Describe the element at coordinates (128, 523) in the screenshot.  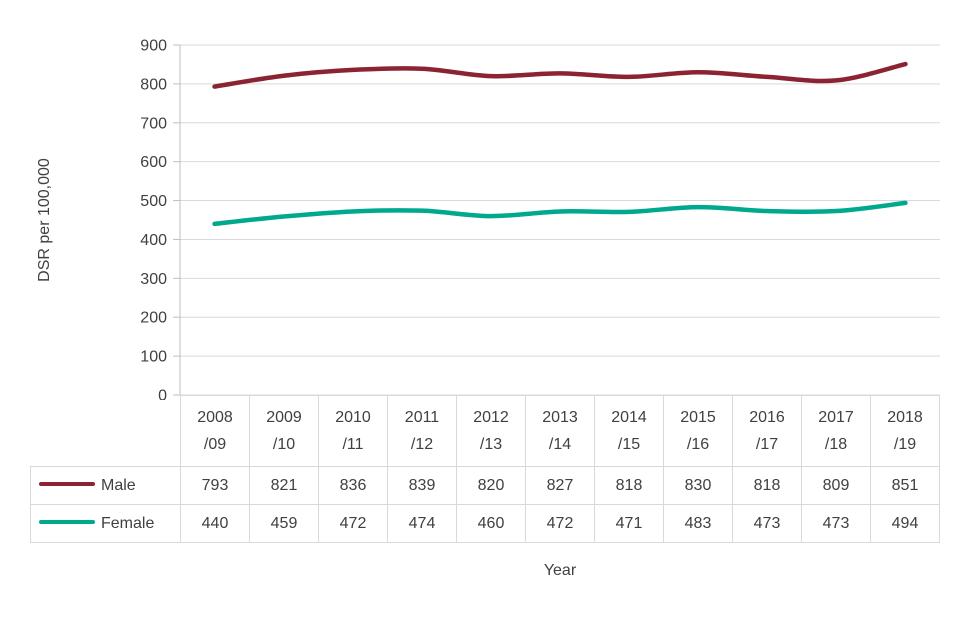
I see `series-name-label: Female` at that location.